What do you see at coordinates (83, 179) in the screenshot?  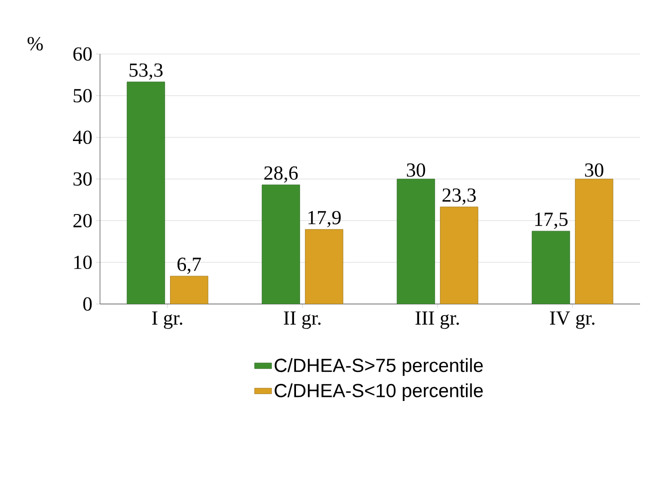 I see `y-tick-label: 30` at bounding box center [83, 179].